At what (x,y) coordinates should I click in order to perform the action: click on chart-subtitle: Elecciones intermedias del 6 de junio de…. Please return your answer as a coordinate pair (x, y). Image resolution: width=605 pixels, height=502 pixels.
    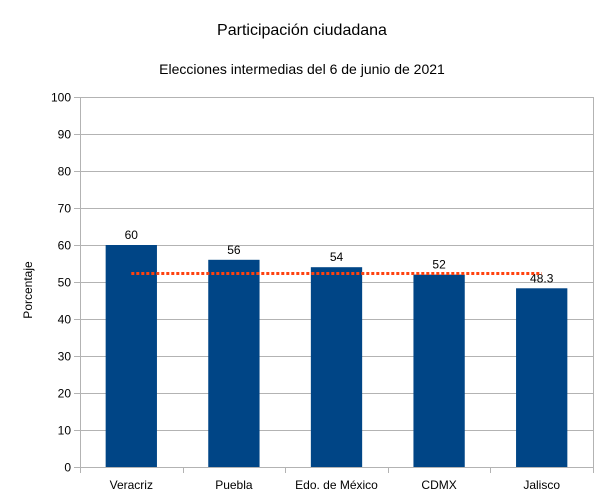
    Looking at the image, I should click on (302, 69).